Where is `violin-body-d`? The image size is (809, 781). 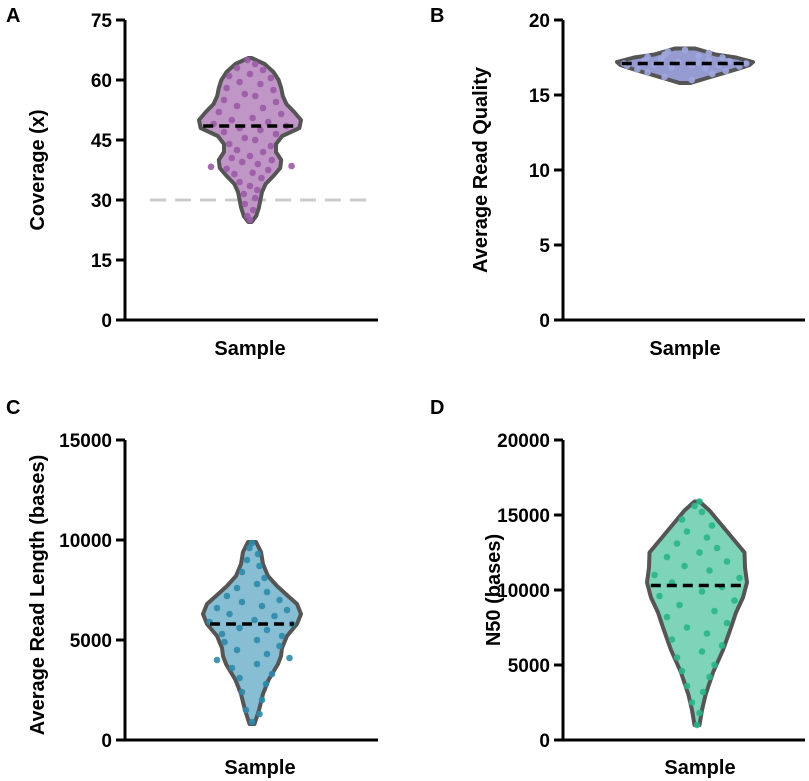 violin-body-d is located at coordinates (697, 613).